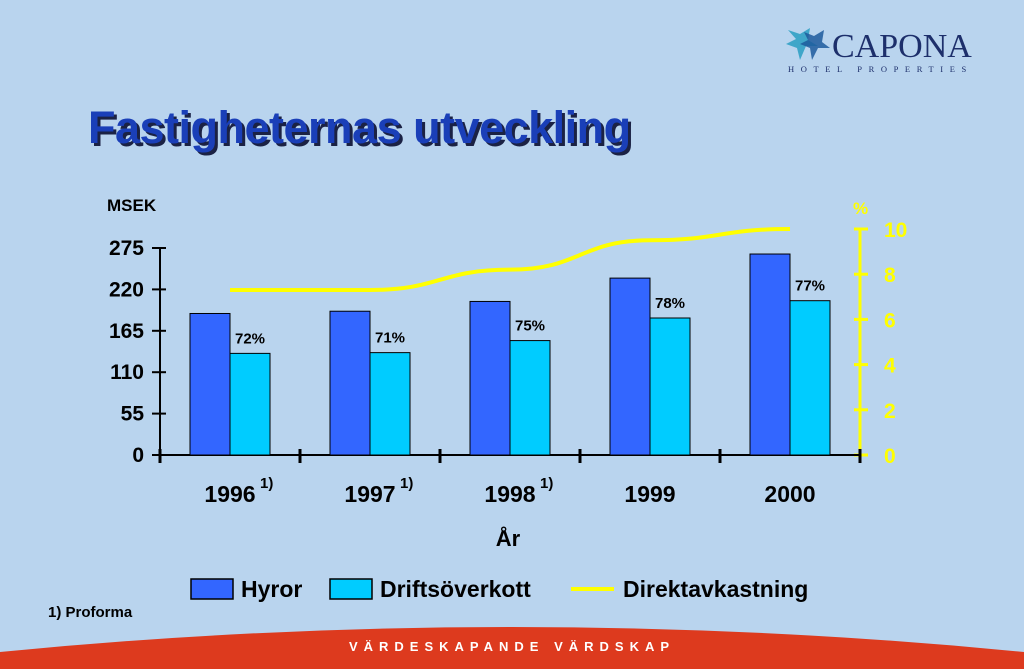 This screenshot has height=669, width=1024. Describe the element at coordinates (649, 494) in the screenshot. I see `x-tick-label: 1999` at that location.